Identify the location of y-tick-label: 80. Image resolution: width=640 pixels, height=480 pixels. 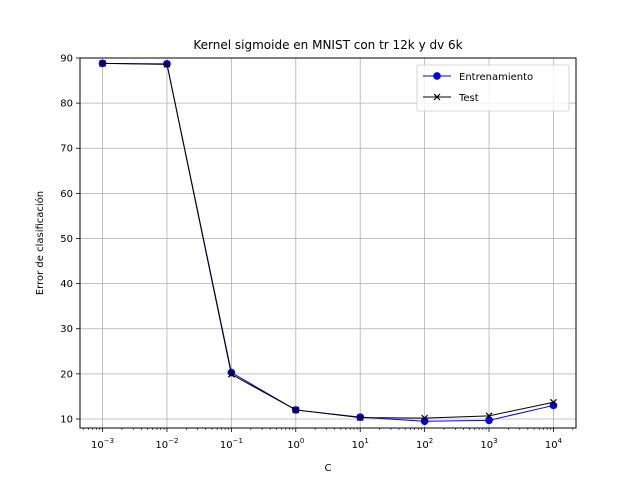
(66, 104).